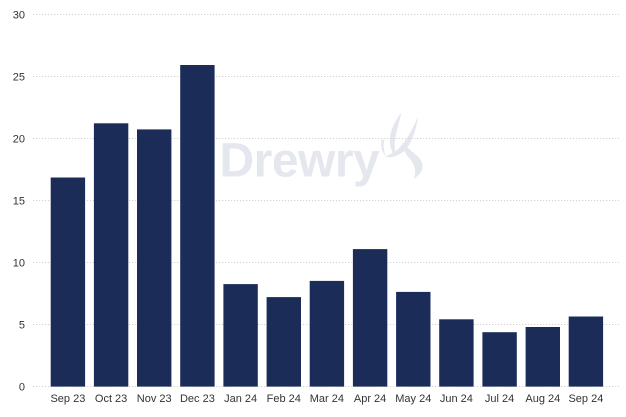 This screenshot has width=626, height=417. Describe the element at coordinates (300, 161) in the screenshot. I see `svg-text: Drewry` at that location.